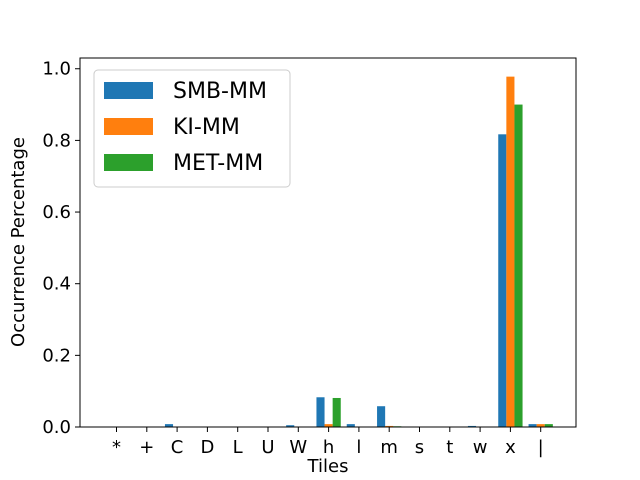 Image resolution: width=640 pixels, height=480 pixels. I want to click on y-tick-label: 0.0, so click(56, 427).